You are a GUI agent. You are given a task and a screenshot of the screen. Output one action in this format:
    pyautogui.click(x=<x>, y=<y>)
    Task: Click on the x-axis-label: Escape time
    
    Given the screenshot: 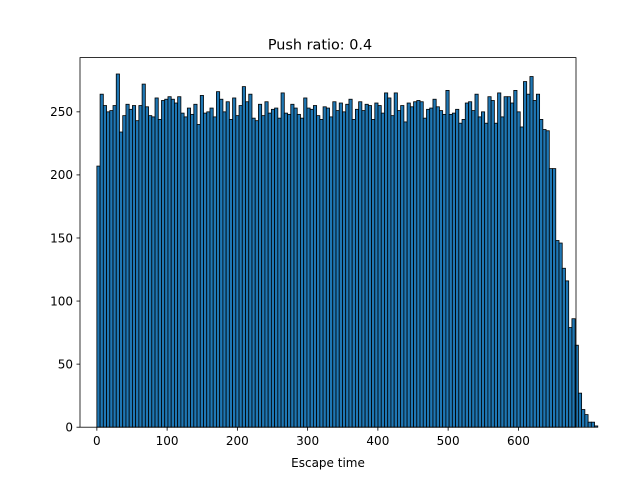 What is the action you would take?
    pyautogui.click(x=328, y=463)
    